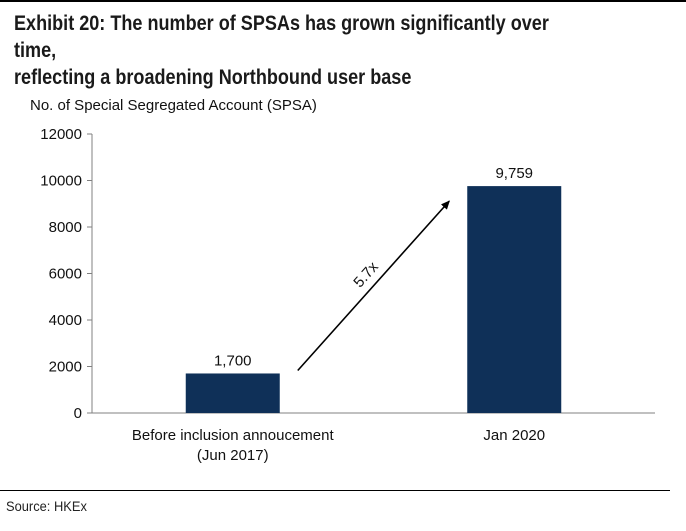 This screenshot has height=531, width=686. Describe the element at coordinates (65, 367) in the screenshot. I see `y-tick-label: 2000` at that location.